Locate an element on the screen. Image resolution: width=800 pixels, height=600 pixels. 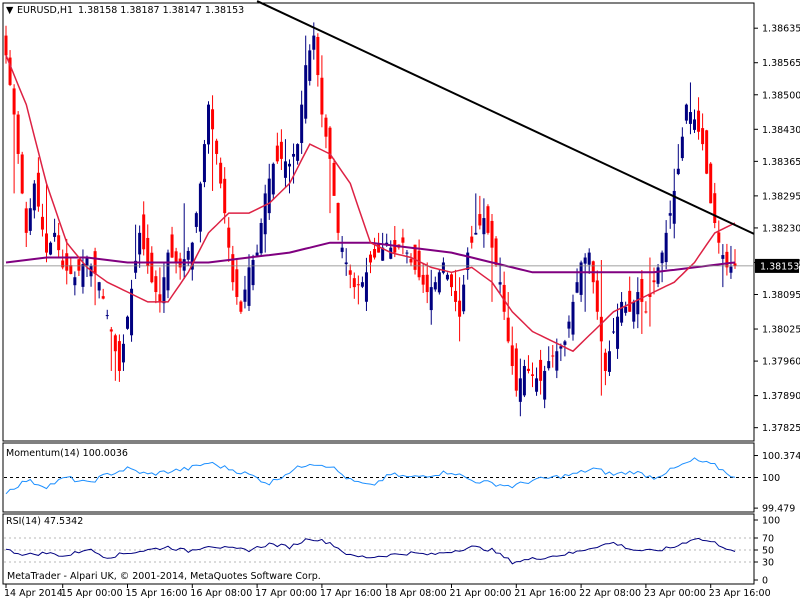
current-price-badge is located at coordinates (777, 265).